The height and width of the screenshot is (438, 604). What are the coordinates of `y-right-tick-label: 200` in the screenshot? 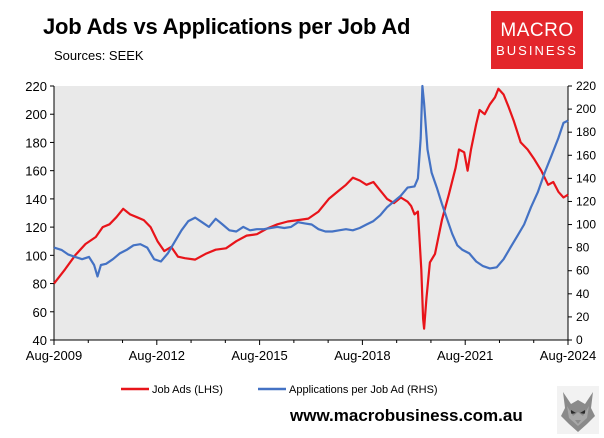 It's located at (586, 109).